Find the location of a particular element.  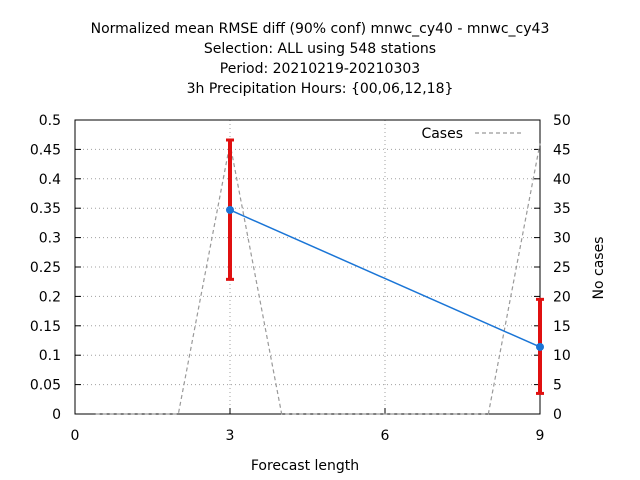

x-axis-label: Forecast length is located at coordinates (305, 466).